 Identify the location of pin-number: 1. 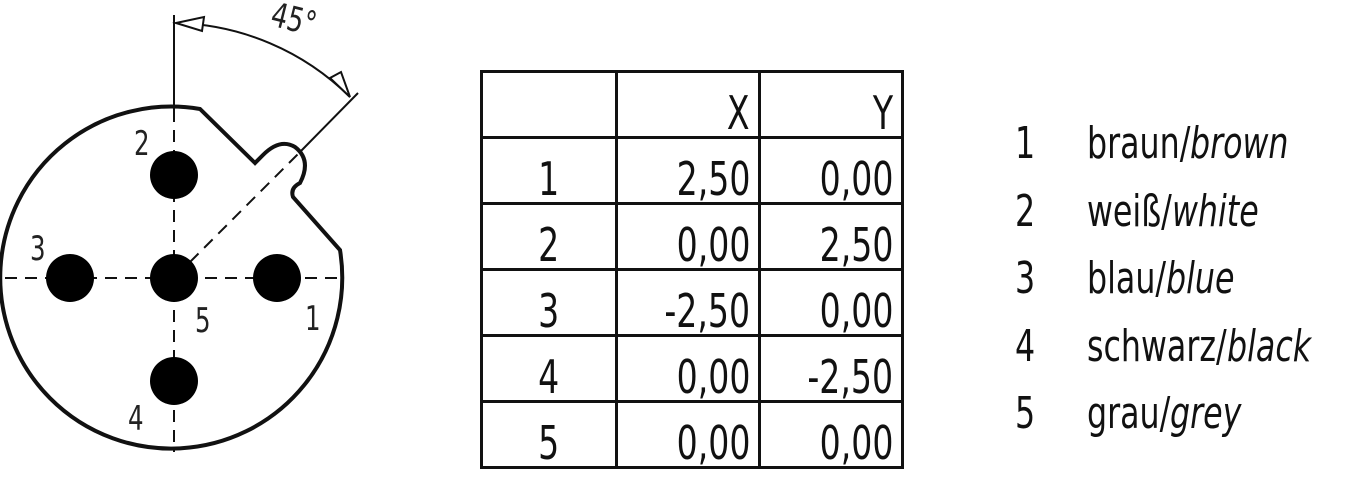
(549, 179).